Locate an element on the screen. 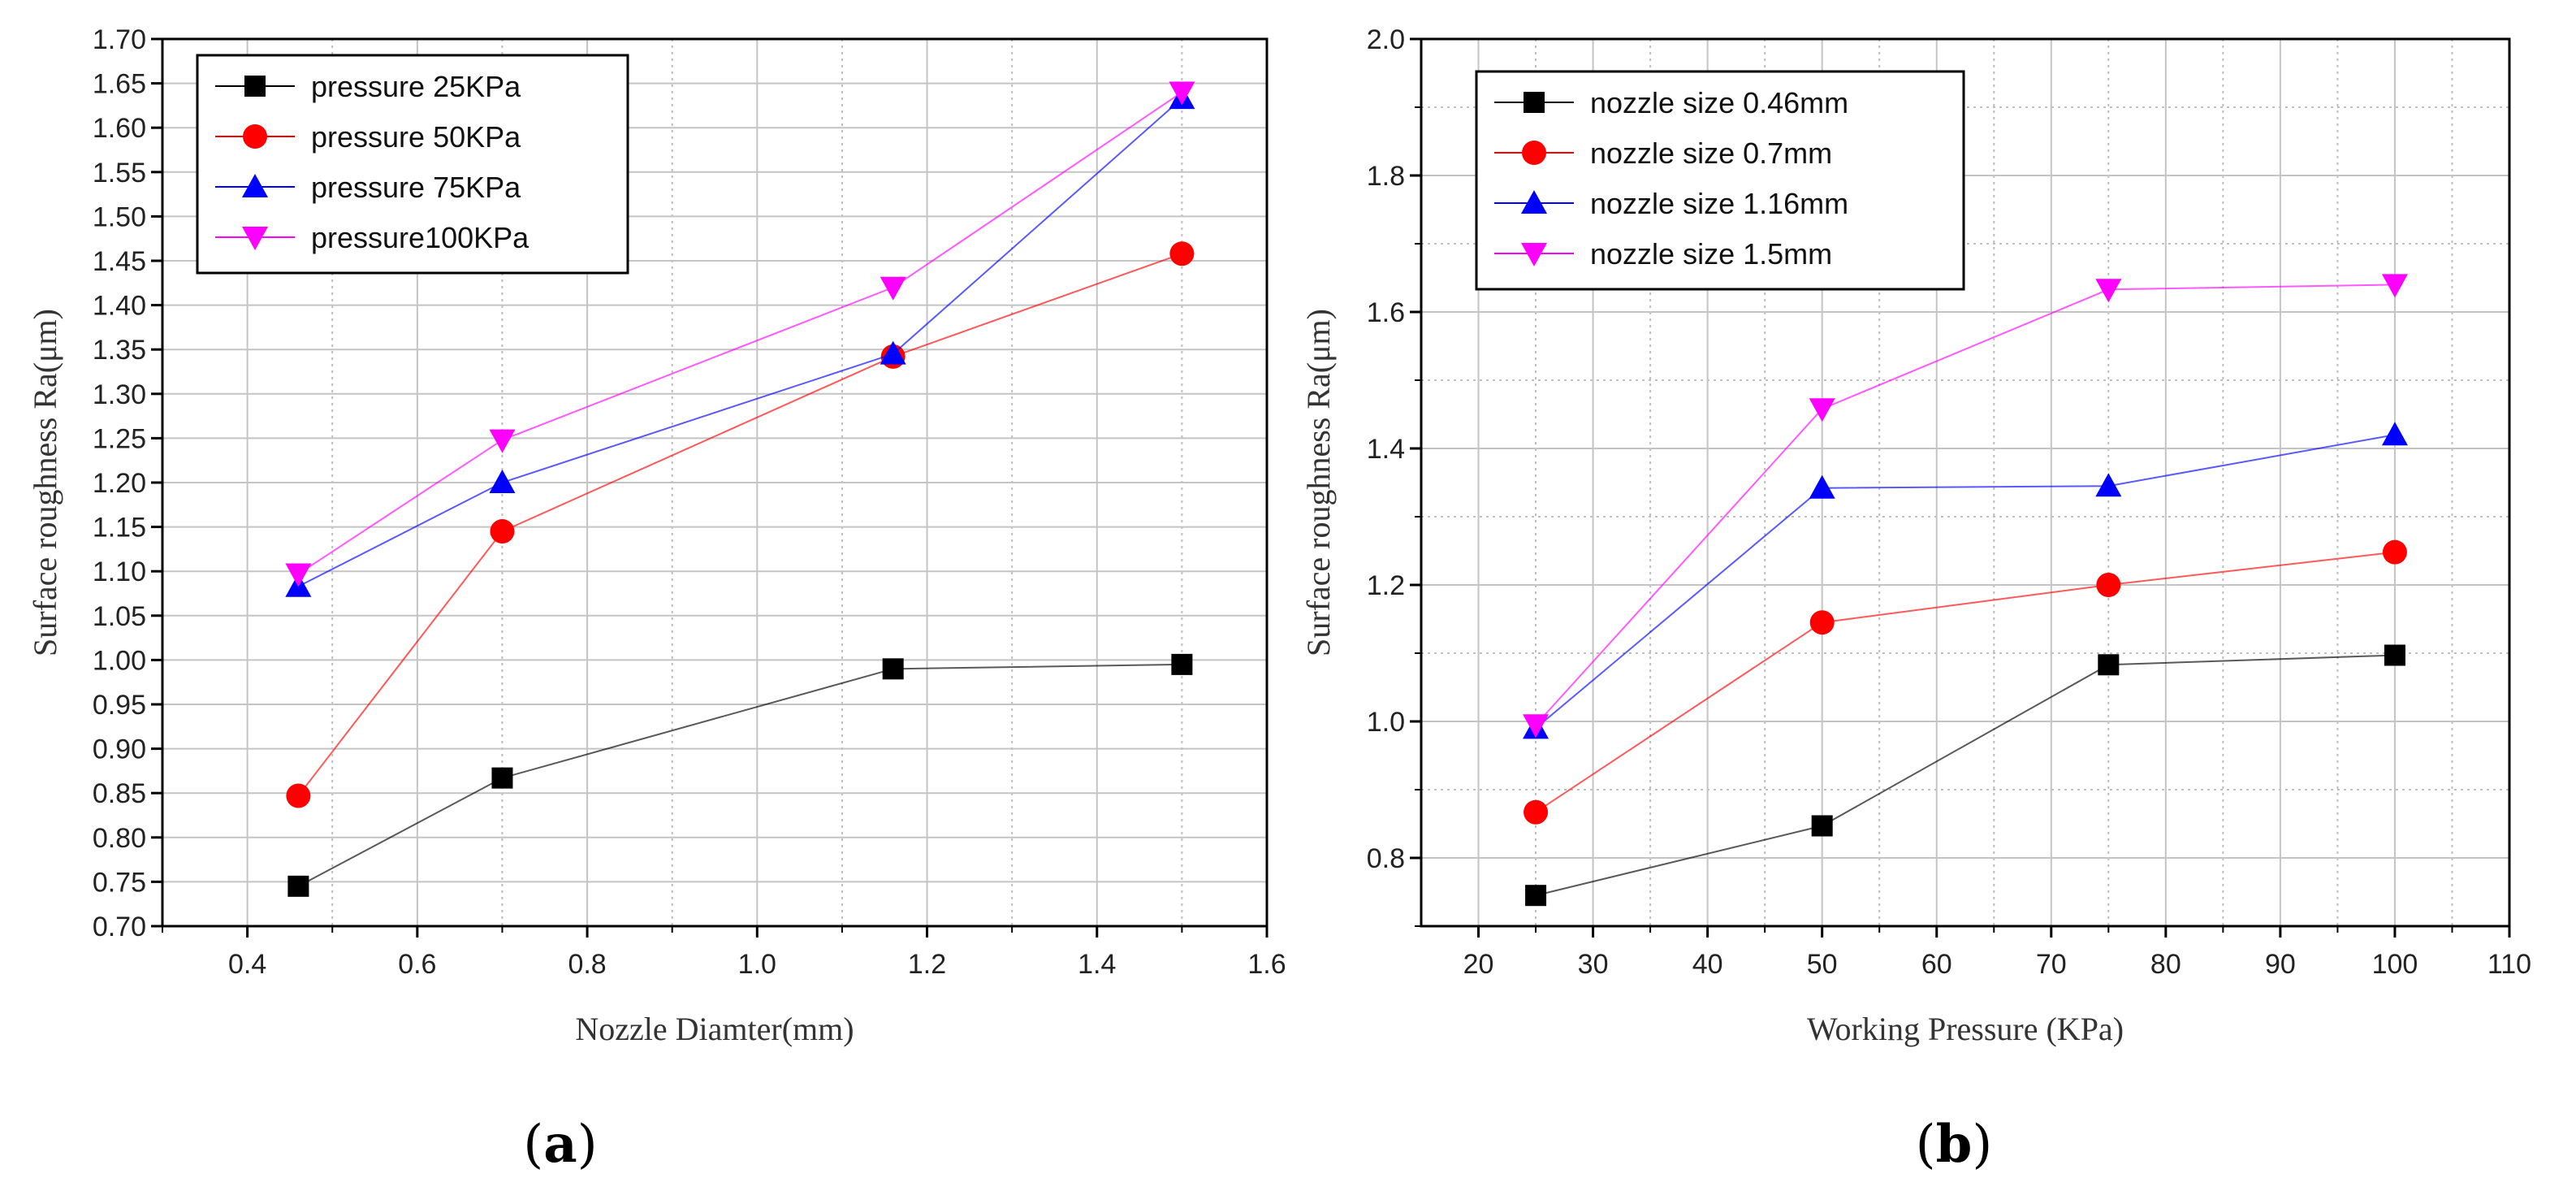  legend-item: pressure 75KPa is located at coordinates (368, 187).